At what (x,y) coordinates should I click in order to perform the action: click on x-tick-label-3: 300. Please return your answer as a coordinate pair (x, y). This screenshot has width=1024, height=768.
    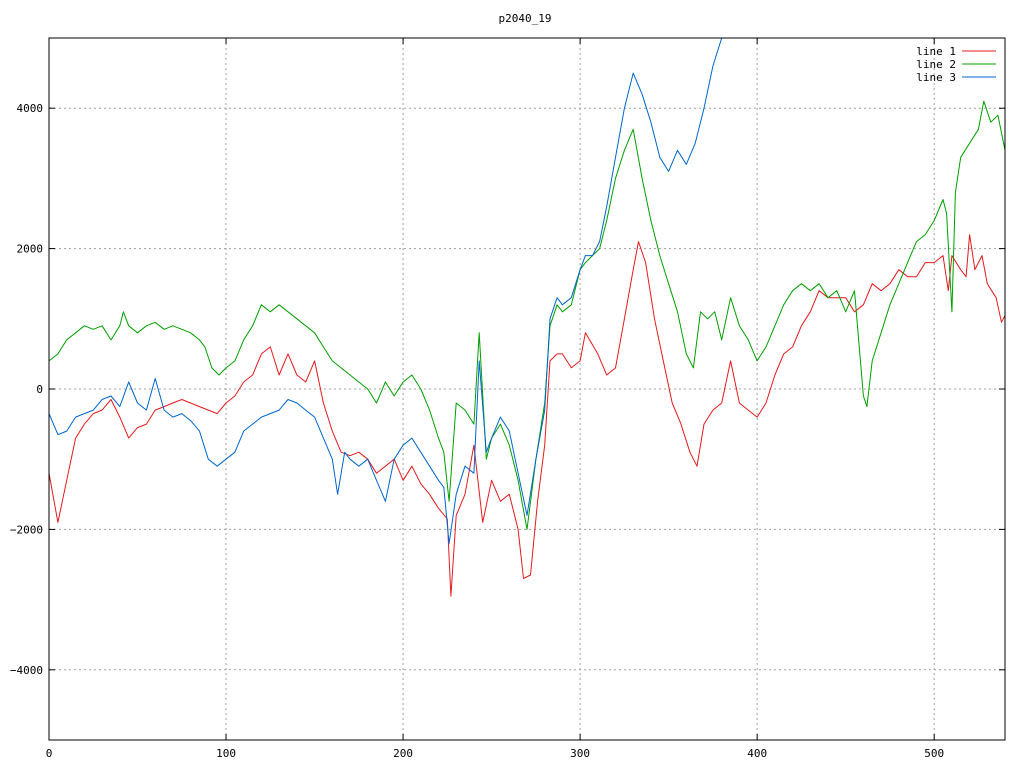
    Looking at the image, I should click on (580, 753).